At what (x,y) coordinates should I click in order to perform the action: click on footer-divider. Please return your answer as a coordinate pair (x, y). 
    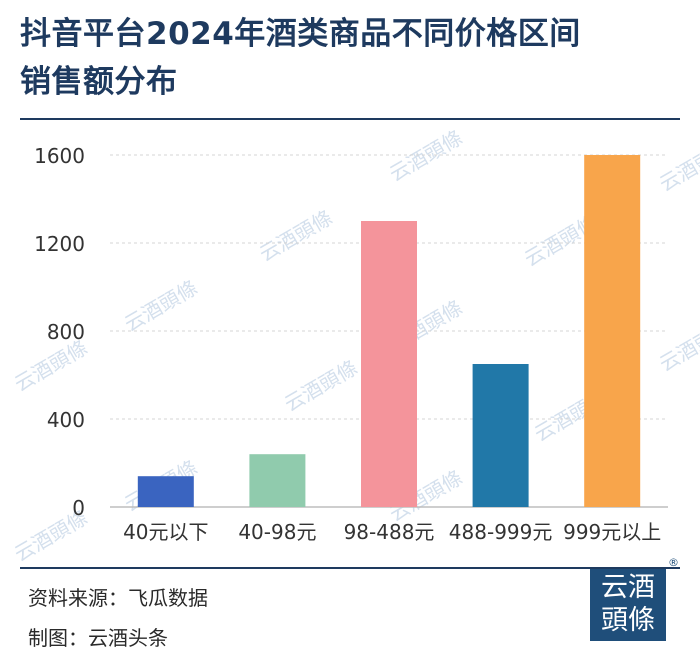
    Looking at the image, I should click on (350, 568).